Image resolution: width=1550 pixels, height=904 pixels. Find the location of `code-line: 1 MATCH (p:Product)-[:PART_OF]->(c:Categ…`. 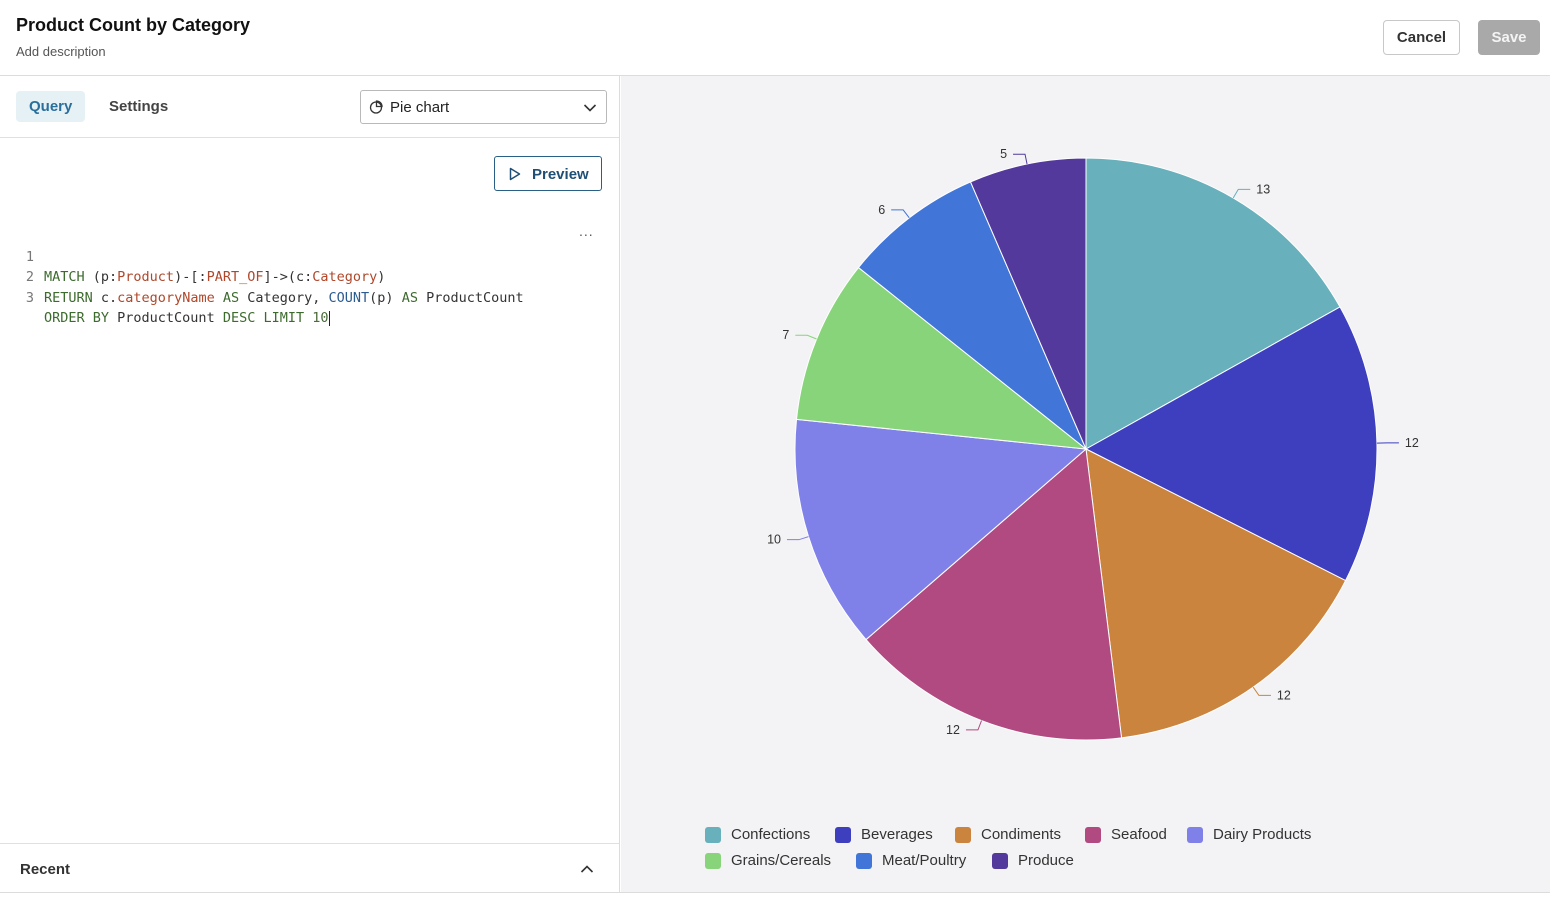

code-line: 1 MATCH (p:Product)-[:PART_OF]->(c:Categ… is located at coordinates (309, 256).